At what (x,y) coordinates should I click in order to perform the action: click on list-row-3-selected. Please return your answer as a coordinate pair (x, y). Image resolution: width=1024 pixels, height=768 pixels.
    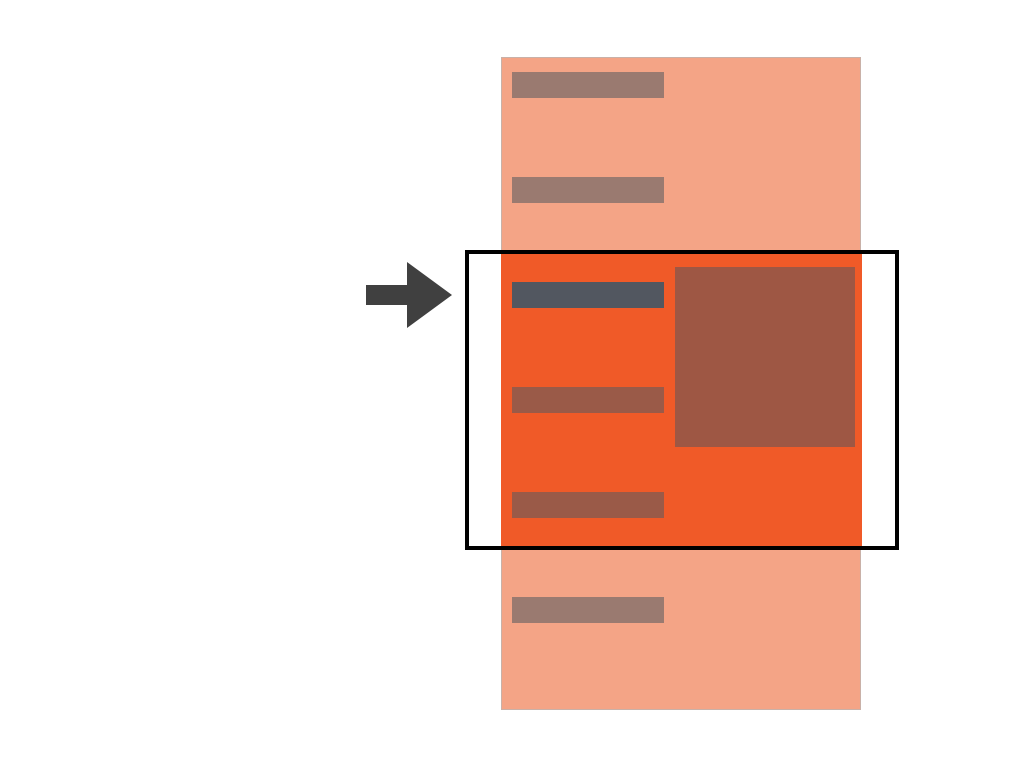
    Looking at the image, I should click on (588, 295).